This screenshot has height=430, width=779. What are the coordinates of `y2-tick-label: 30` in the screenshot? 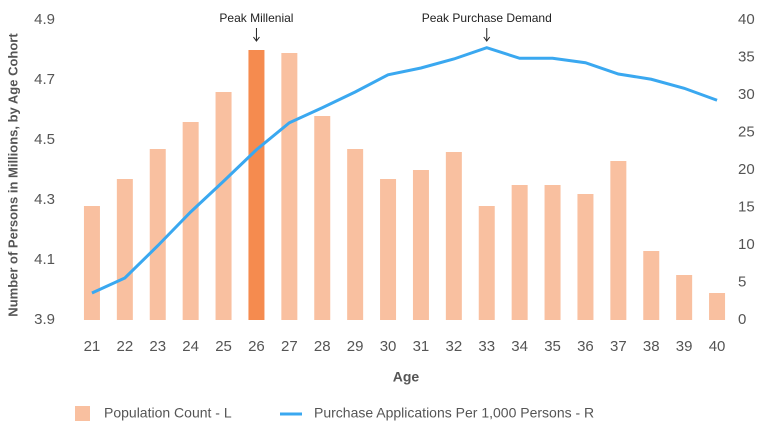 It's located at (746, 94).